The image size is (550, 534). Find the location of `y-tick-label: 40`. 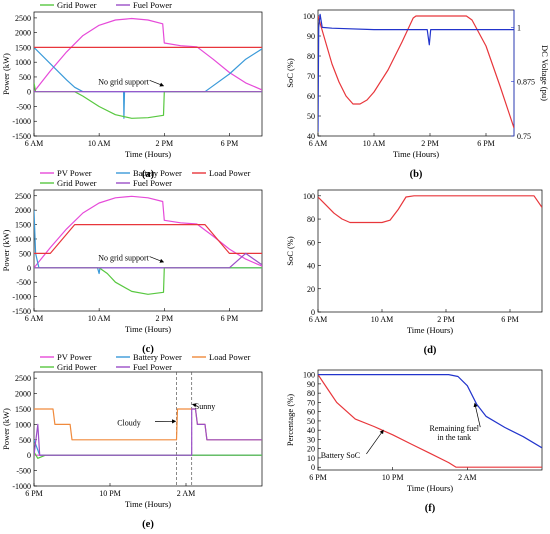

y-tick-label: 40 is located at coordinates (311, 430).